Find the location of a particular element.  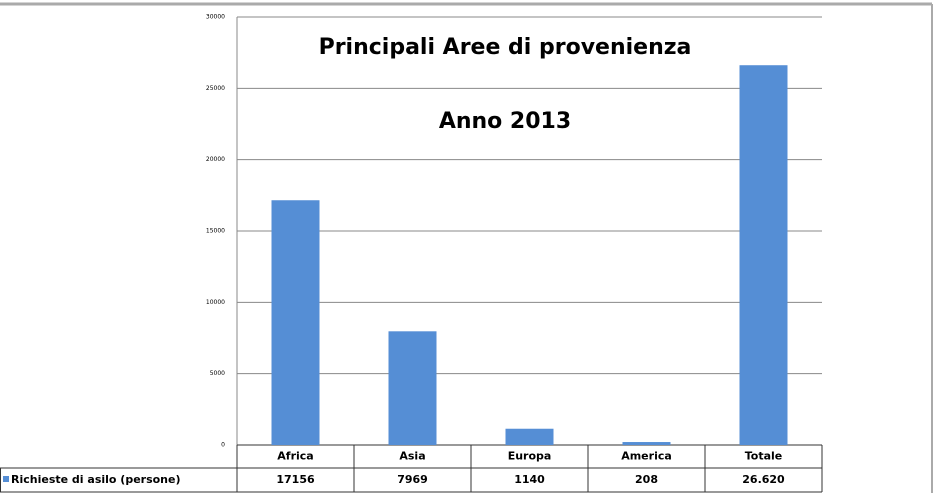

legend-swatch is located at coordinates (6, 479).